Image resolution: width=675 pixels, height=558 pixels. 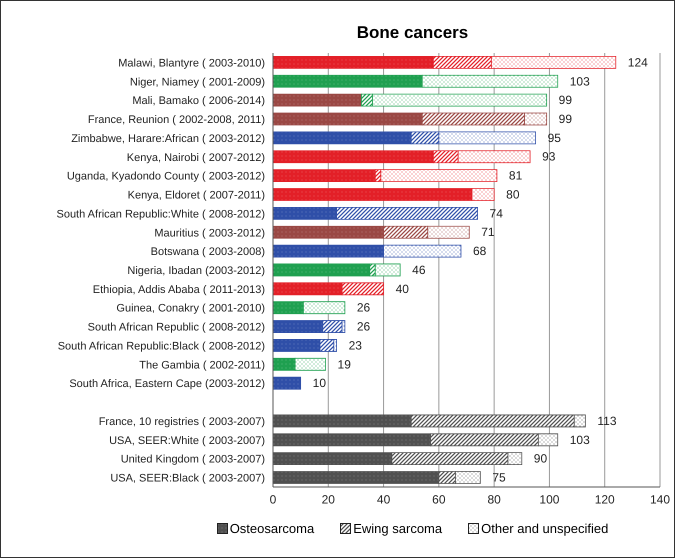 I want to click on x-tick-label: 60, so click(x=439, y=499).